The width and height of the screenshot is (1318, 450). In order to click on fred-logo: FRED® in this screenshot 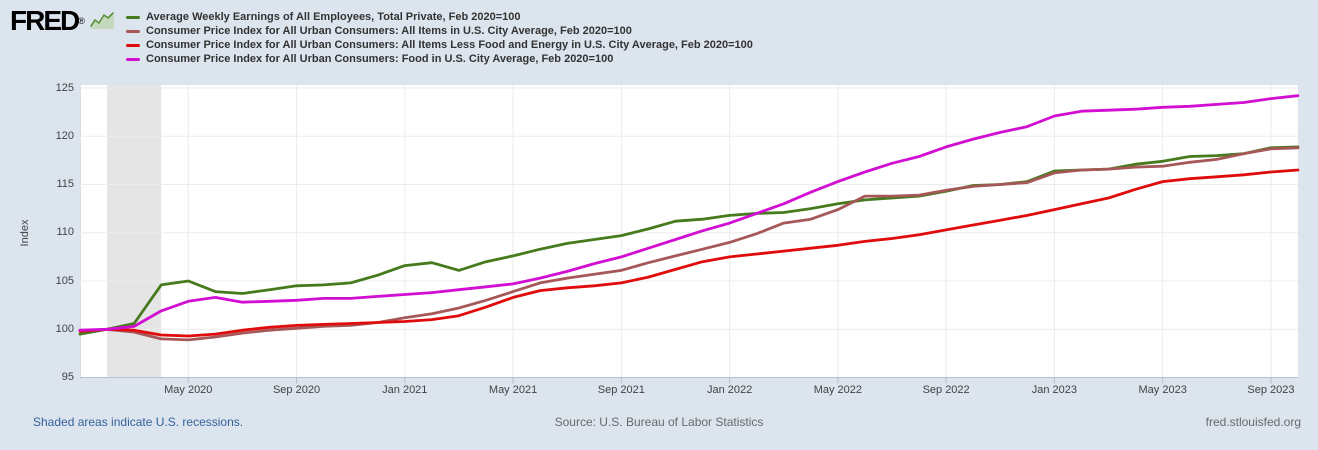, I will do `click(47, 21)`.